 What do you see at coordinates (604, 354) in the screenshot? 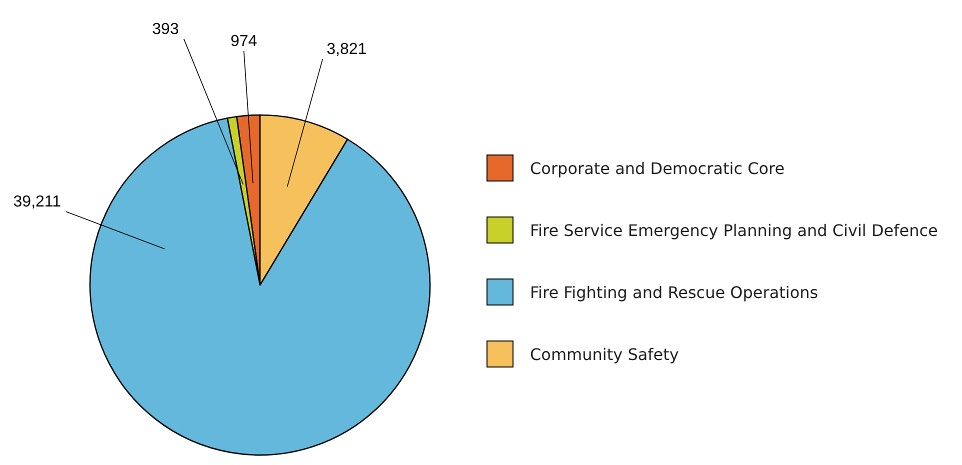
I see `legend-label: Community Safety` at bounding box center [604, 354].